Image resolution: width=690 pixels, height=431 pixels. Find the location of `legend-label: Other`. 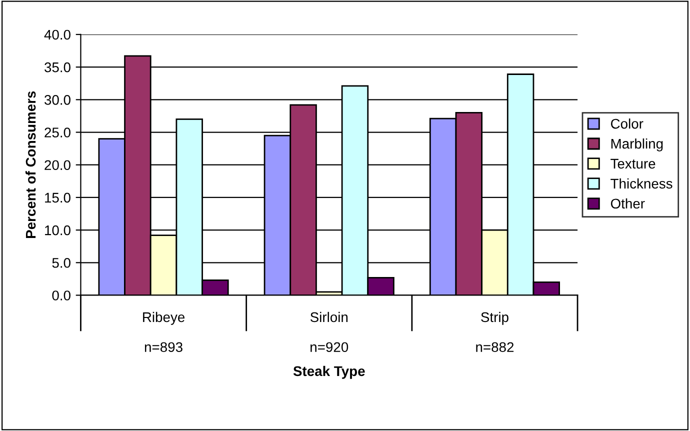

legend-label: Other is located at coordinates (627, 203).